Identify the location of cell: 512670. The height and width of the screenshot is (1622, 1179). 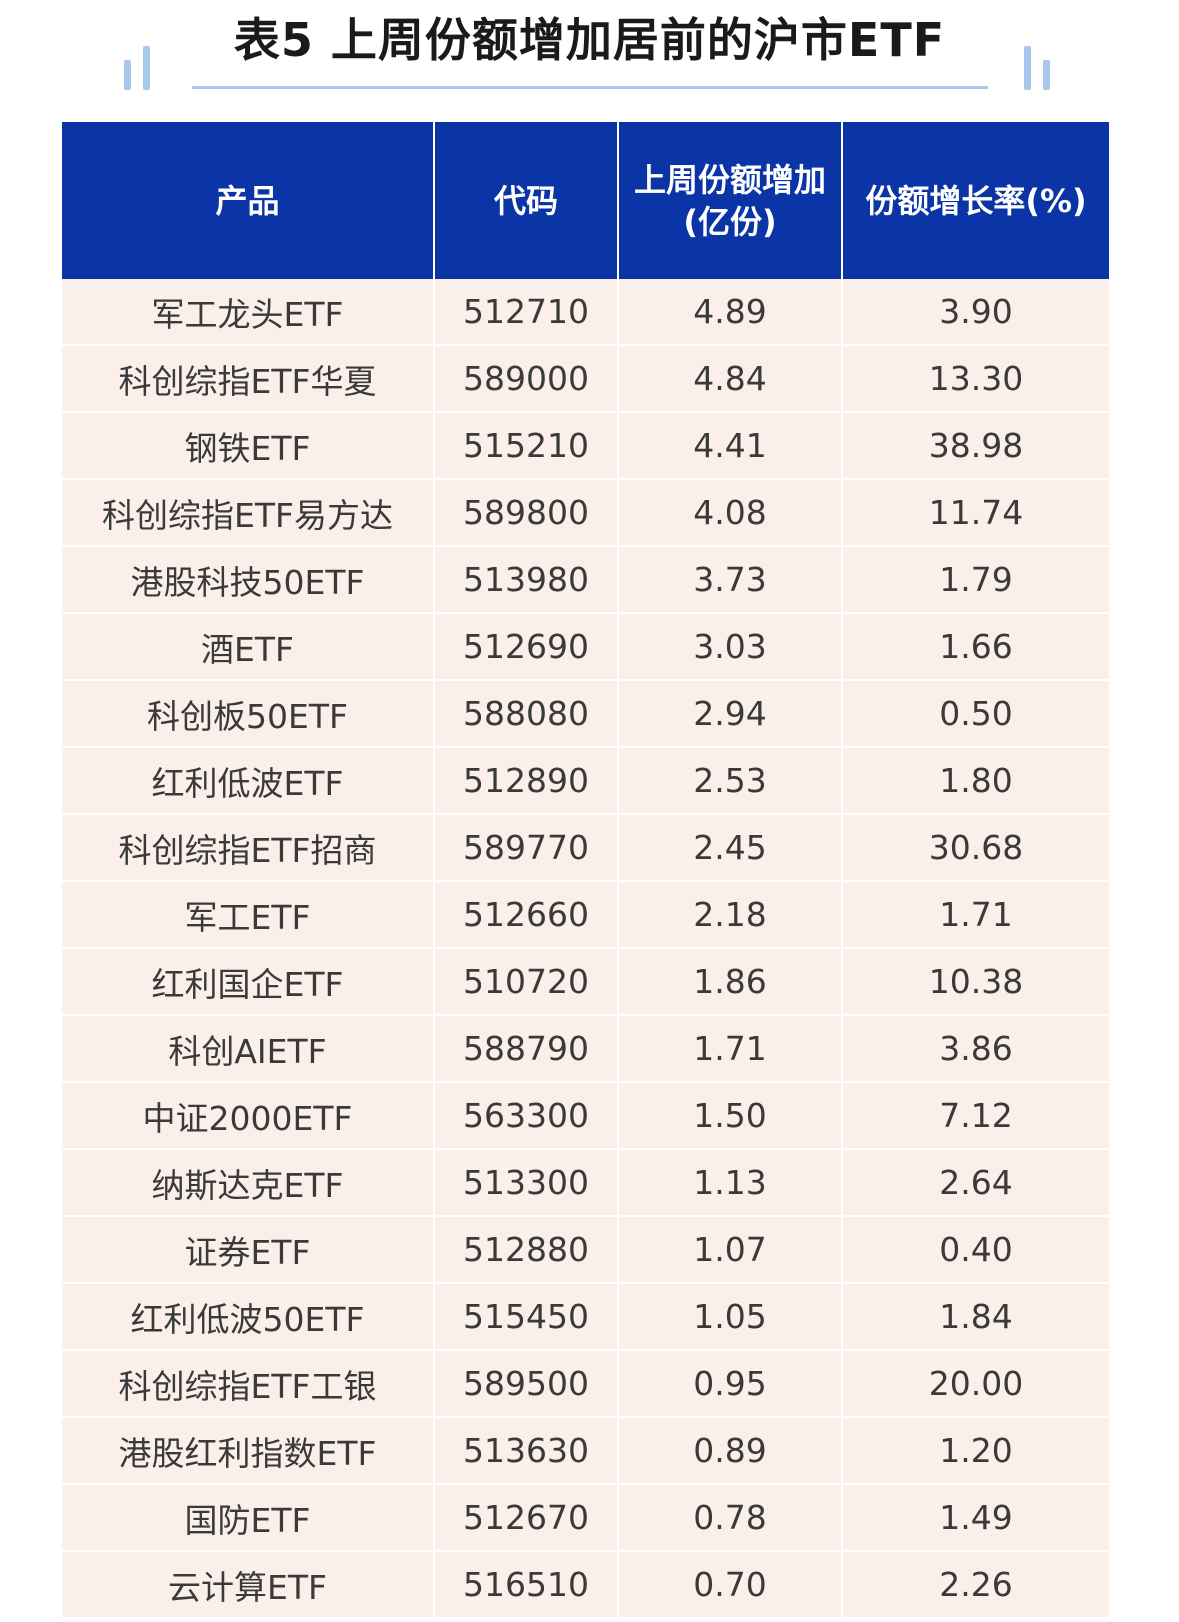
(526, 1518).